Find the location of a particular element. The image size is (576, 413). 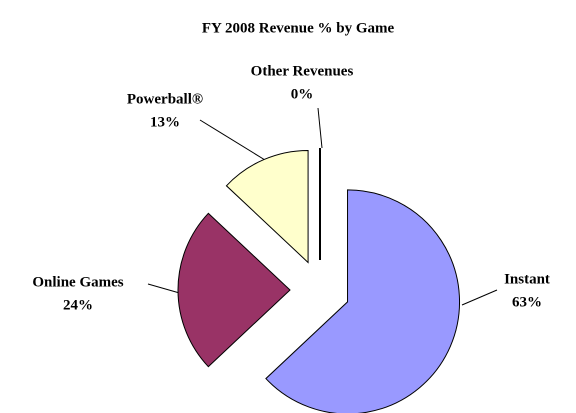

slice-label: Other Revenues is located at coordinates (302, 71).